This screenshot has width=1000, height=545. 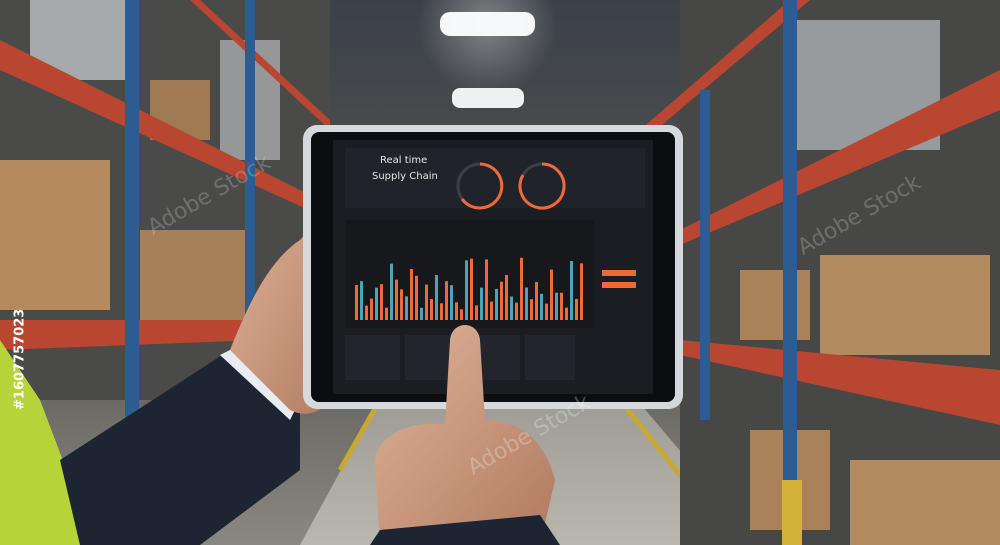 I want to click on screen-header-panel, so click(x=495, y=178).